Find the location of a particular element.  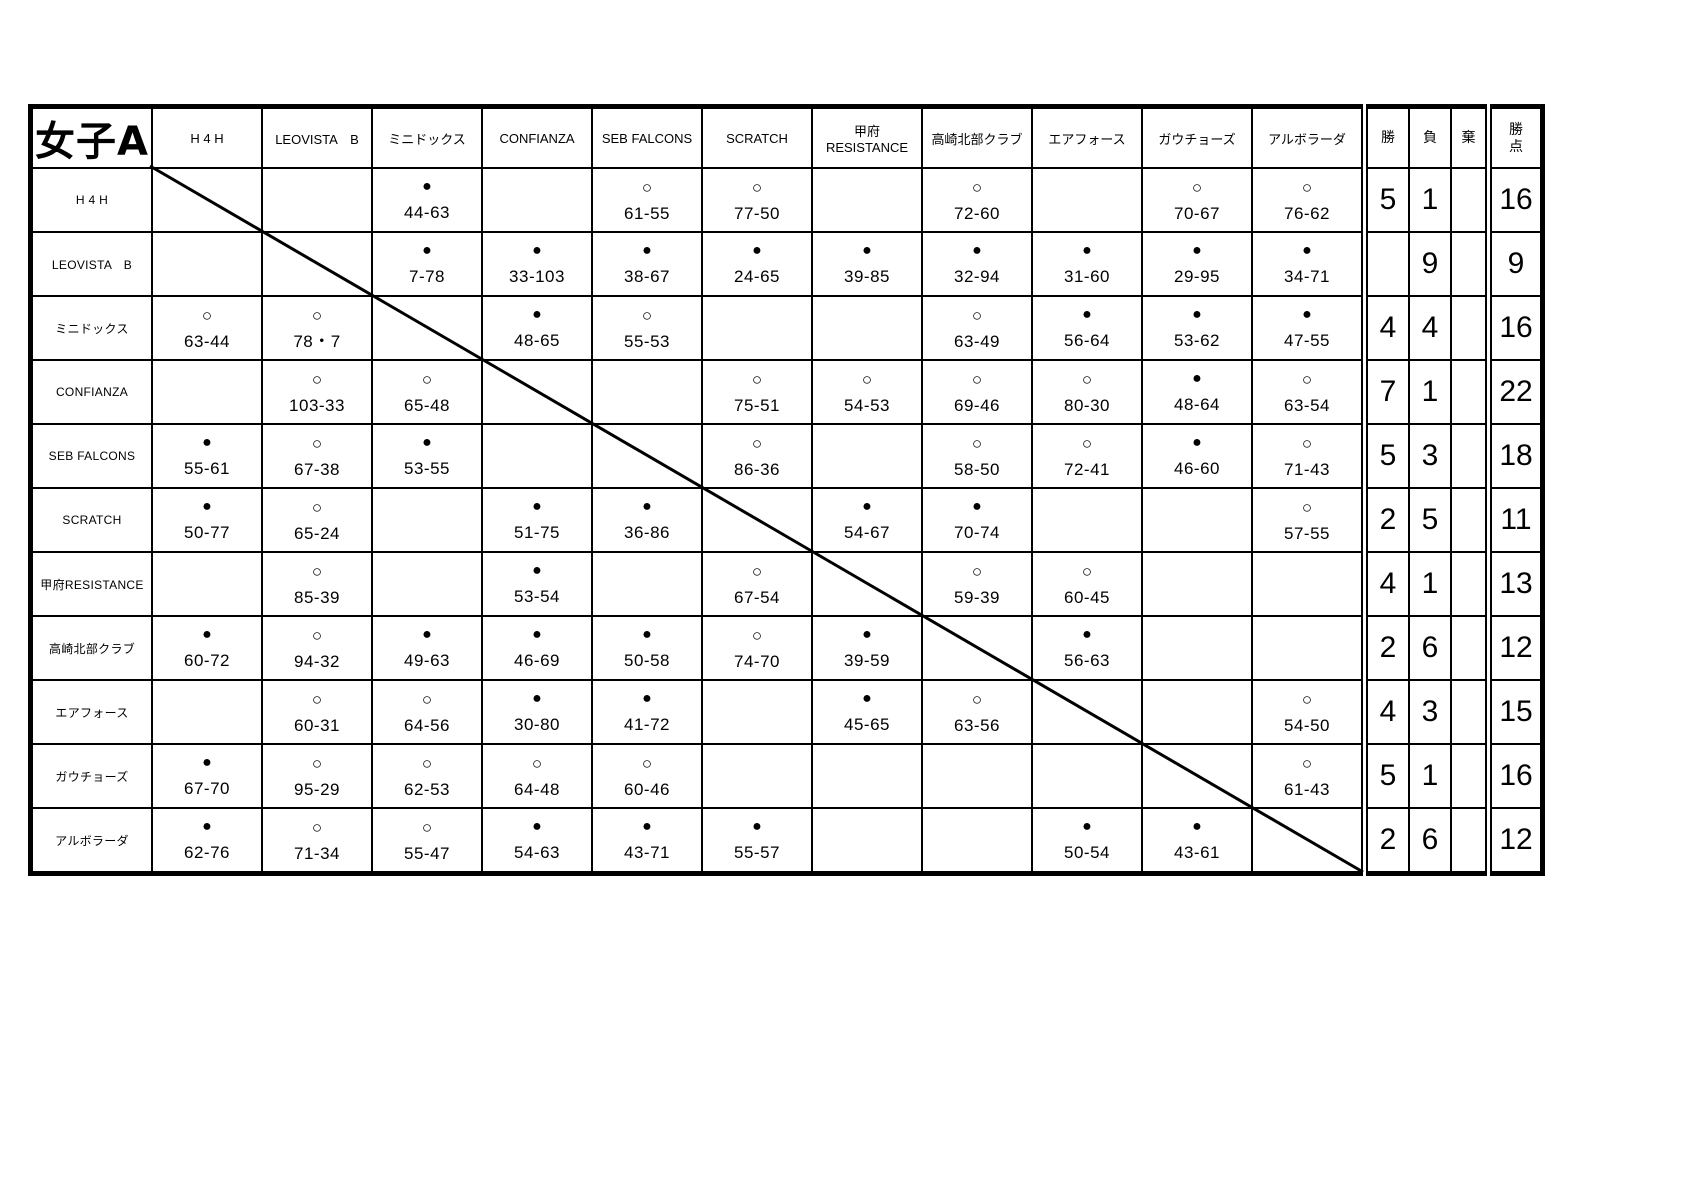

score-text: 24-65 is located at coordinates (757, 276).